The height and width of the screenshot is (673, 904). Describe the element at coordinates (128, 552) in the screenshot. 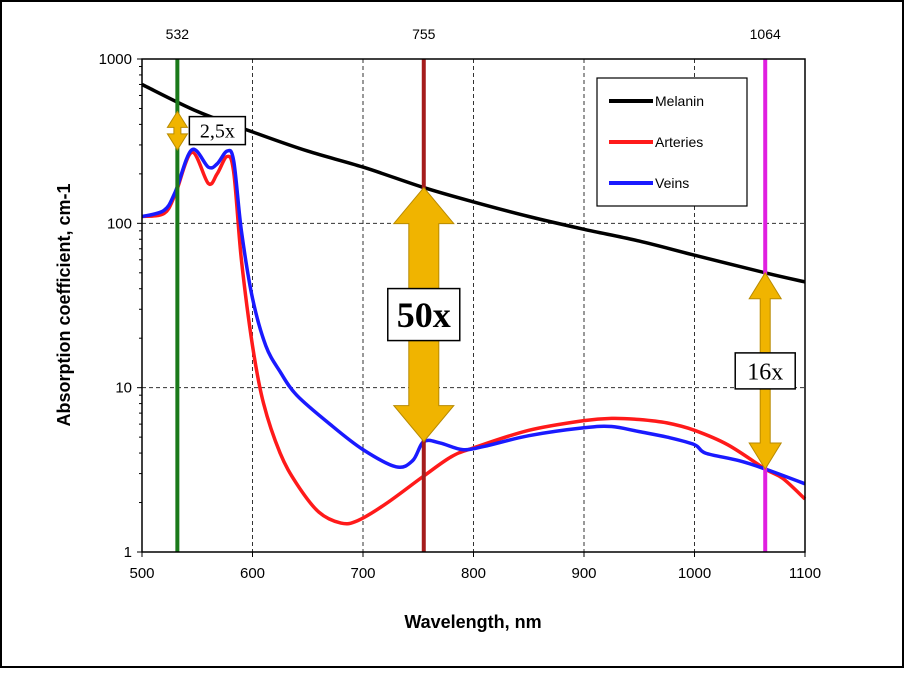

I see `y-tick-label: 1` at that location.